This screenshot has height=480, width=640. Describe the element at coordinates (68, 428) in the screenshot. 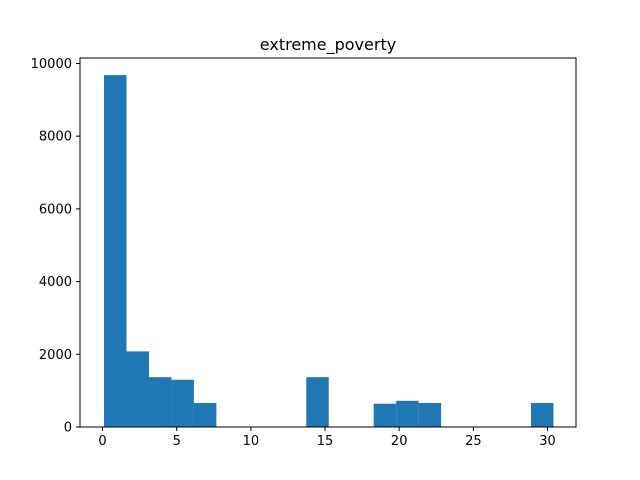

I see `y-tick-label: 0` at that location.